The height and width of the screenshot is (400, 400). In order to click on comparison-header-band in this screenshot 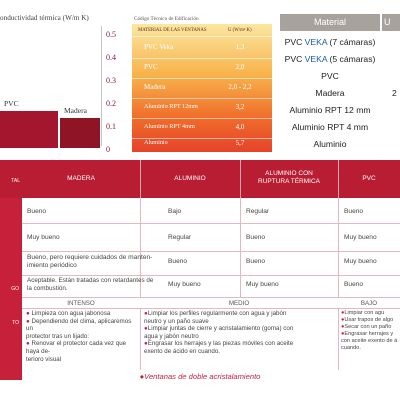, I will do `click(200, 179)`.